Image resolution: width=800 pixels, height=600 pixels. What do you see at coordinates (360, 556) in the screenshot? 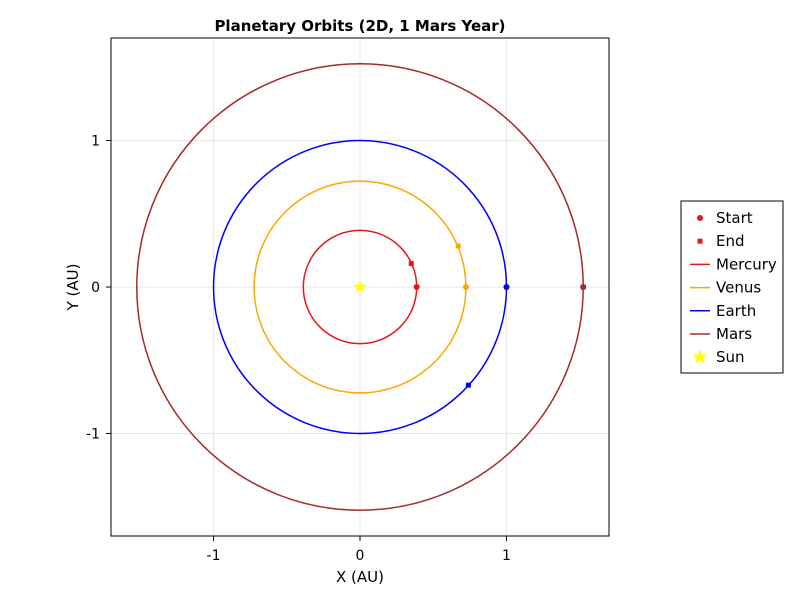
I see `x-tick-label: 0` at bounding box center [360, 556].